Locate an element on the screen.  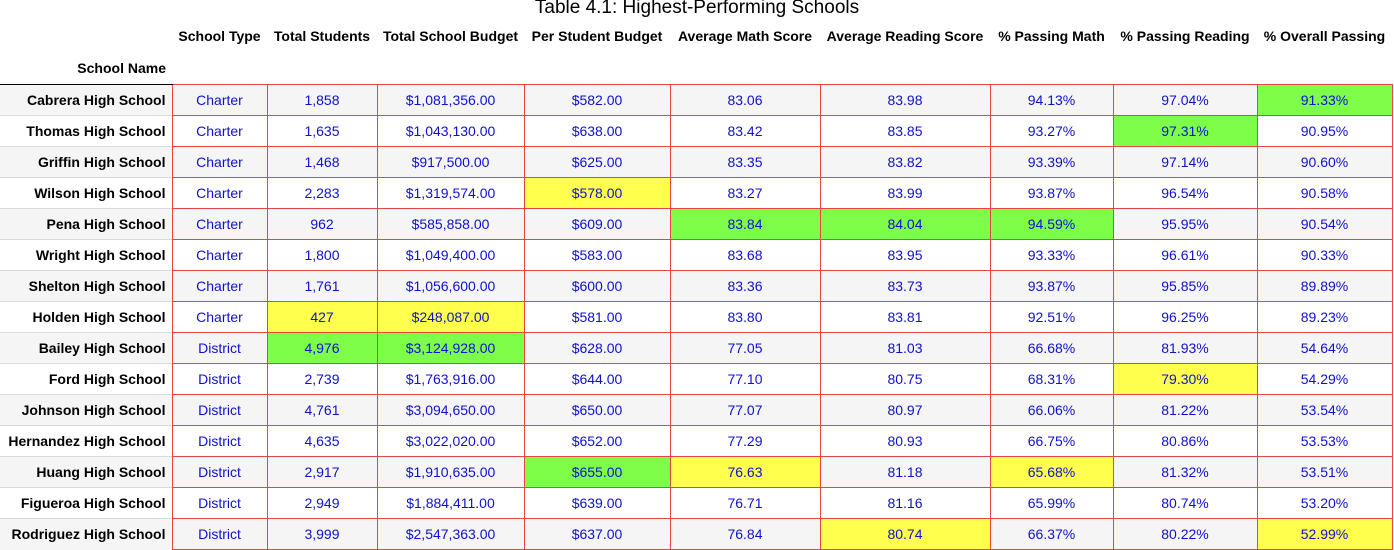
per-student-budget-cell: $655.00 is located at coordinates (597, 472).